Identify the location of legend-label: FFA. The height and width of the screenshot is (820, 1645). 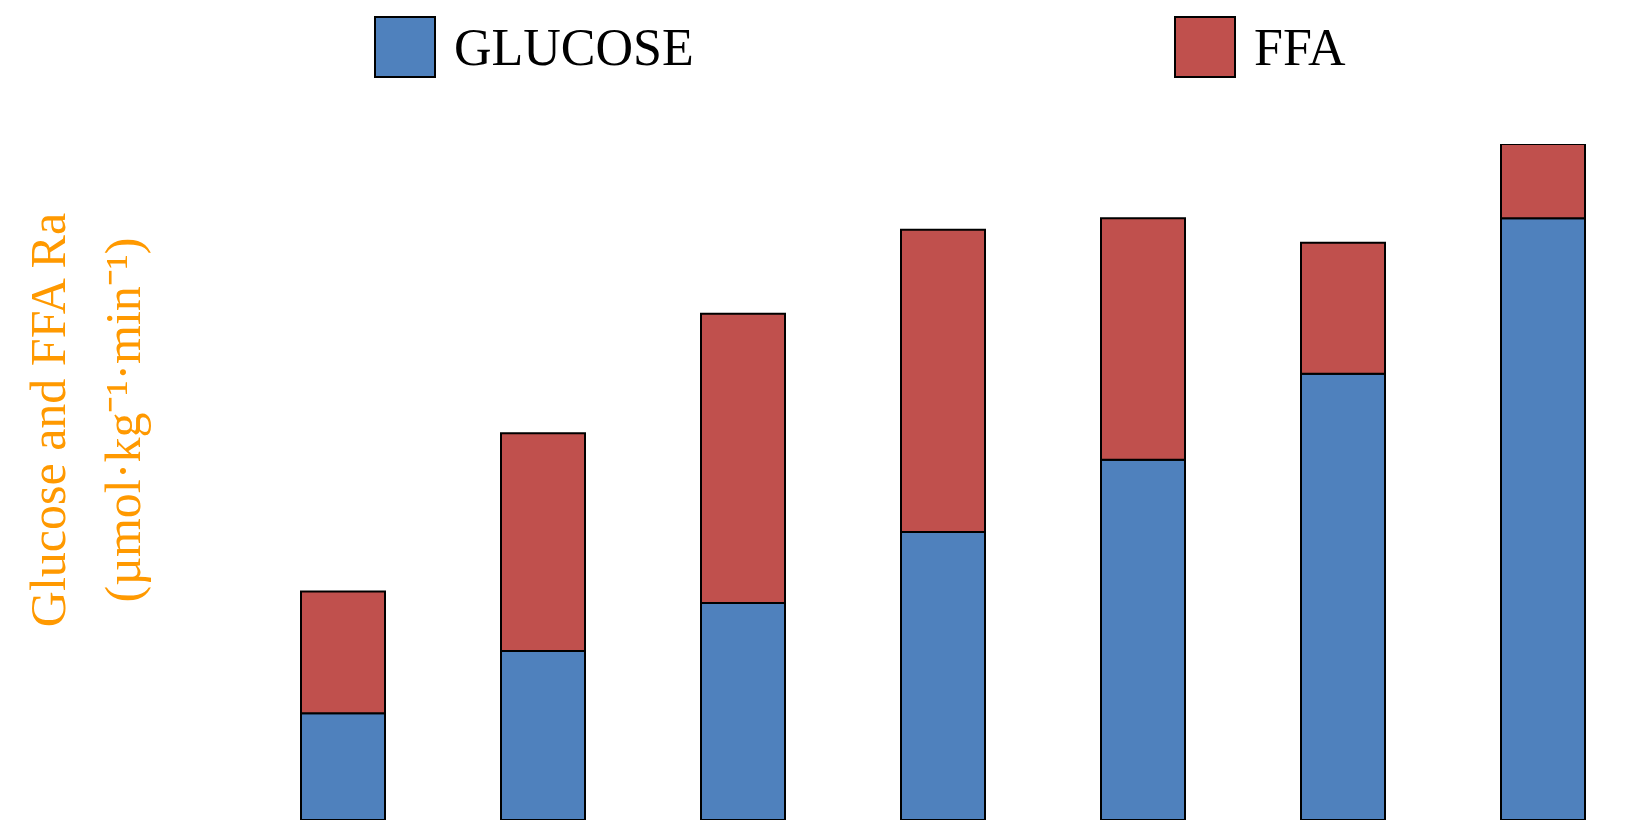
(1300, 47).